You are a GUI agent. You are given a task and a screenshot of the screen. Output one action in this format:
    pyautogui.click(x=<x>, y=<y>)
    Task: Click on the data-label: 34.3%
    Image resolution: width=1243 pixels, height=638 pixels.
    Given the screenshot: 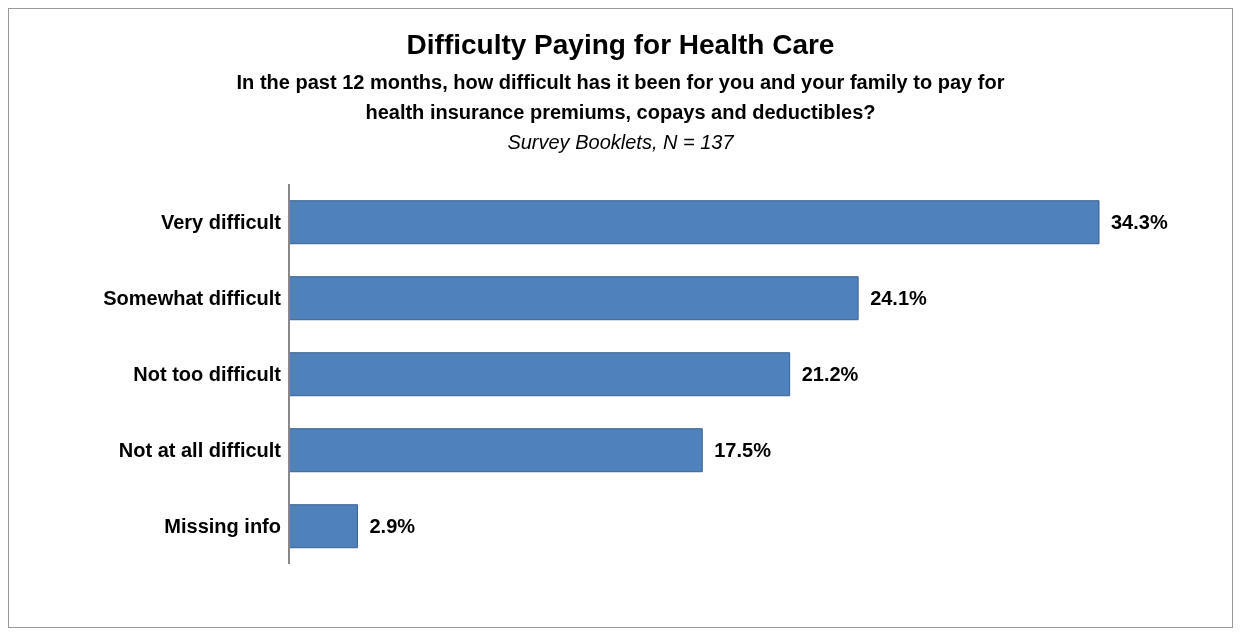 What is the action you would take?
    pyautogui.click(x=1139, y=222)
    